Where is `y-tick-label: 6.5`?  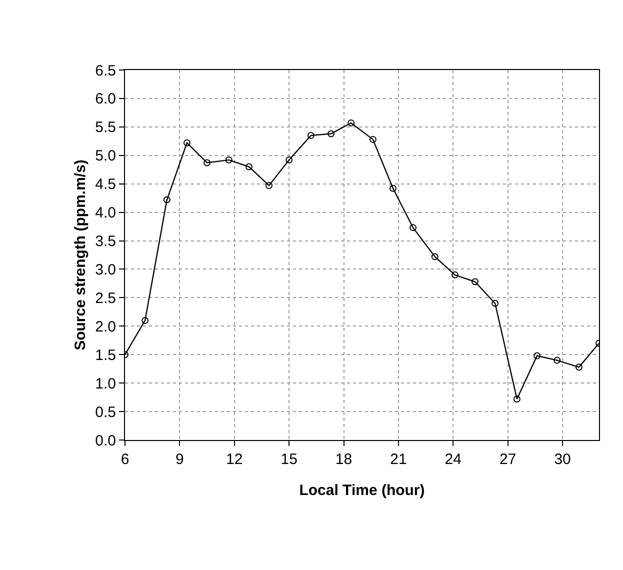
y-tick-label: 6.5 is located at coordinates (105, 71).